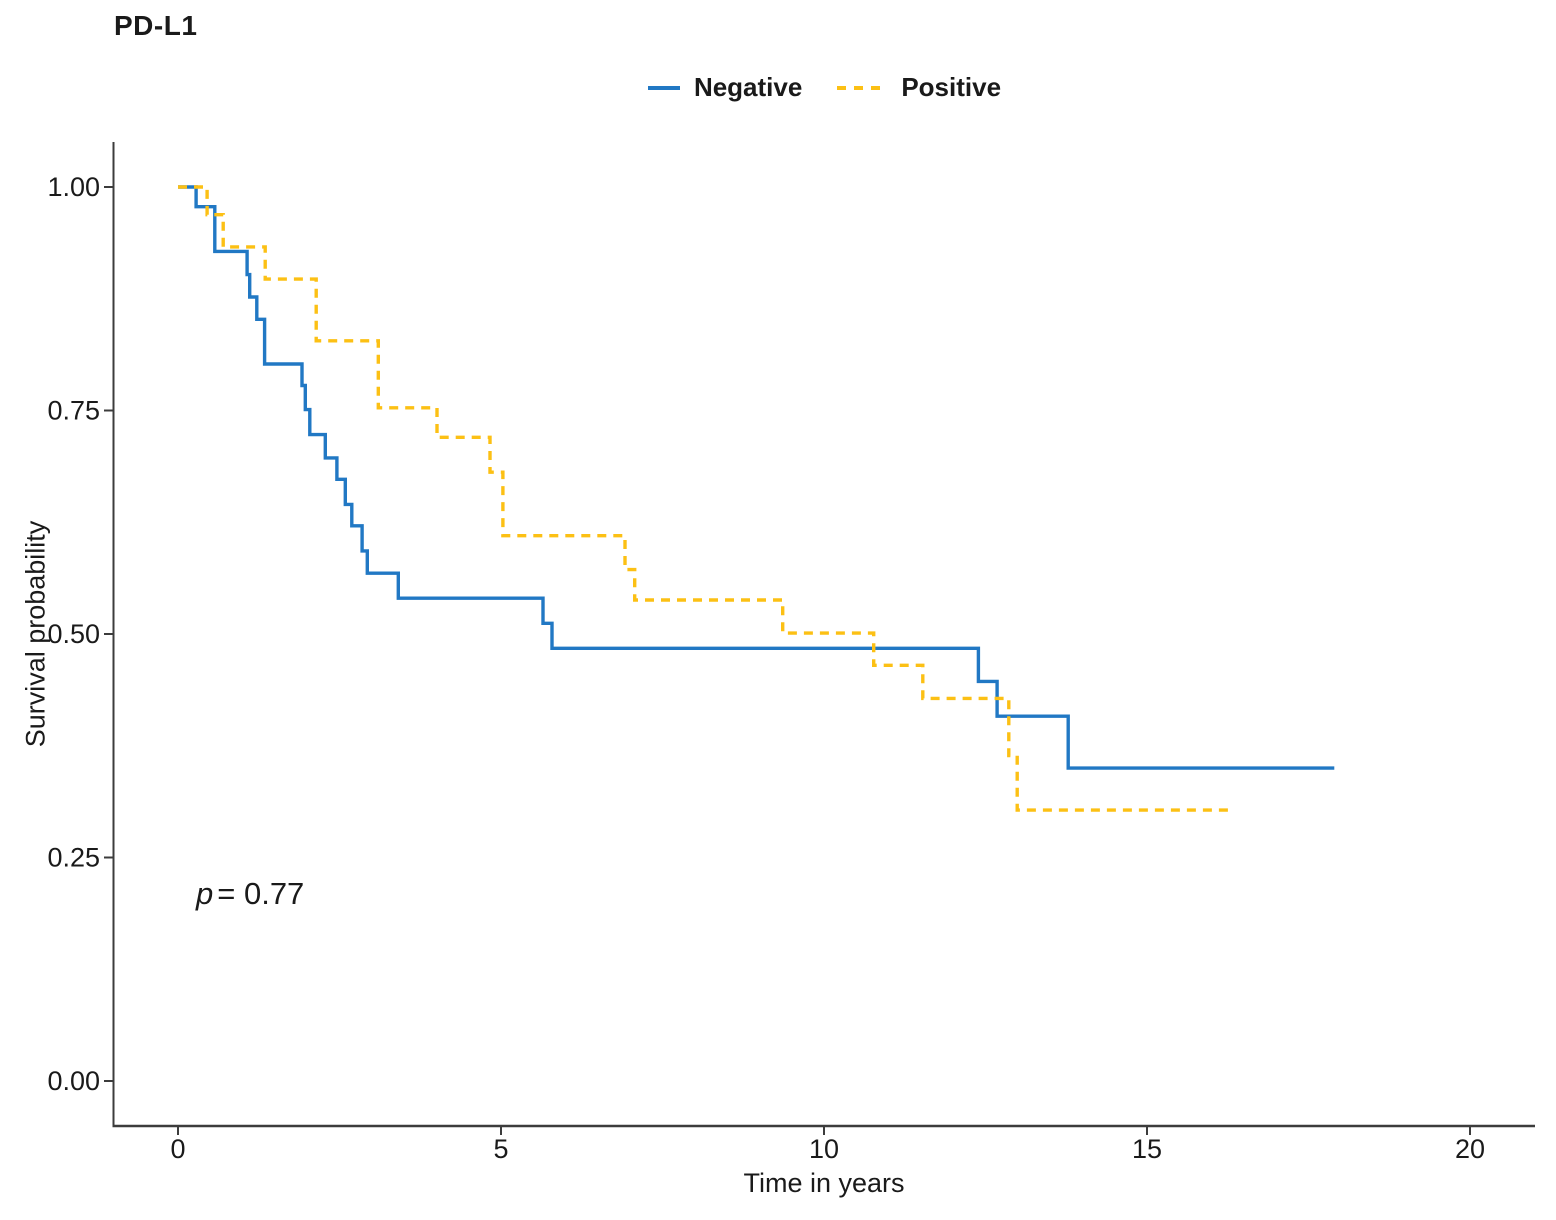 Image resolution: width=1556 pixels, height=1220 pixels. What do you see at coordinates (951, 87) in the screenshot?
I see `legend-label-positive: Positive` at bounding box center [951, 87].